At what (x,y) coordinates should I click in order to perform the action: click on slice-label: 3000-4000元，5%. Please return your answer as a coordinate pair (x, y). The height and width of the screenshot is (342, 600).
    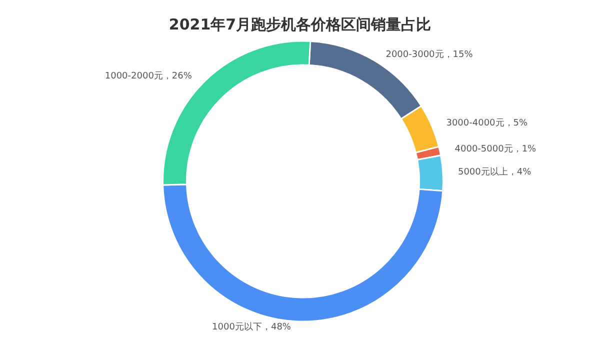
    Looking at the image, I should click on (487, 122).